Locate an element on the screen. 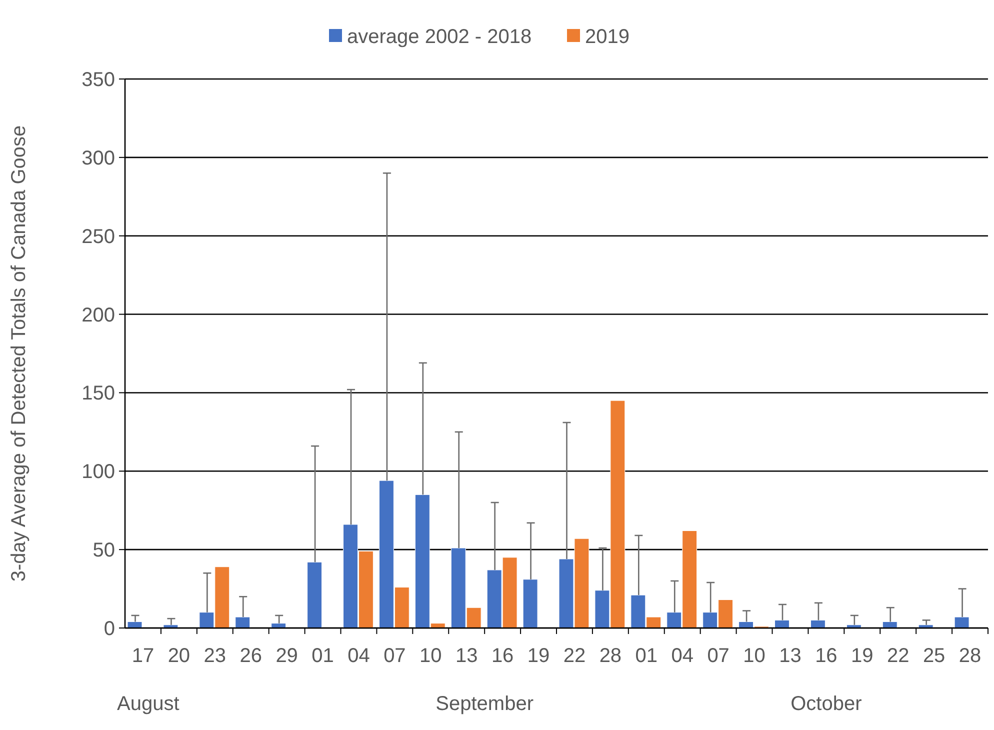 This screenshot has height=730, width=994. x-tick-label: 17 is located at coordinates (143, 656).